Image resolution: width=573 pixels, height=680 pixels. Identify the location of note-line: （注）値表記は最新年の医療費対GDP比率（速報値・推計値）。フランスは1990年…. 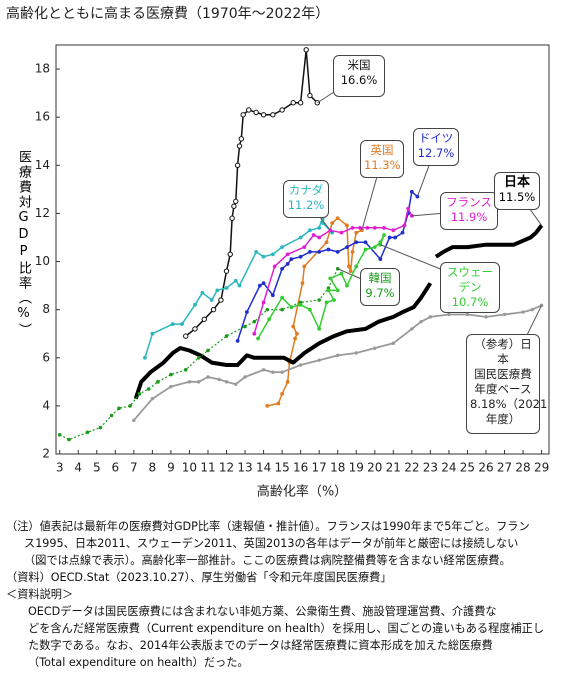
(268, 526).